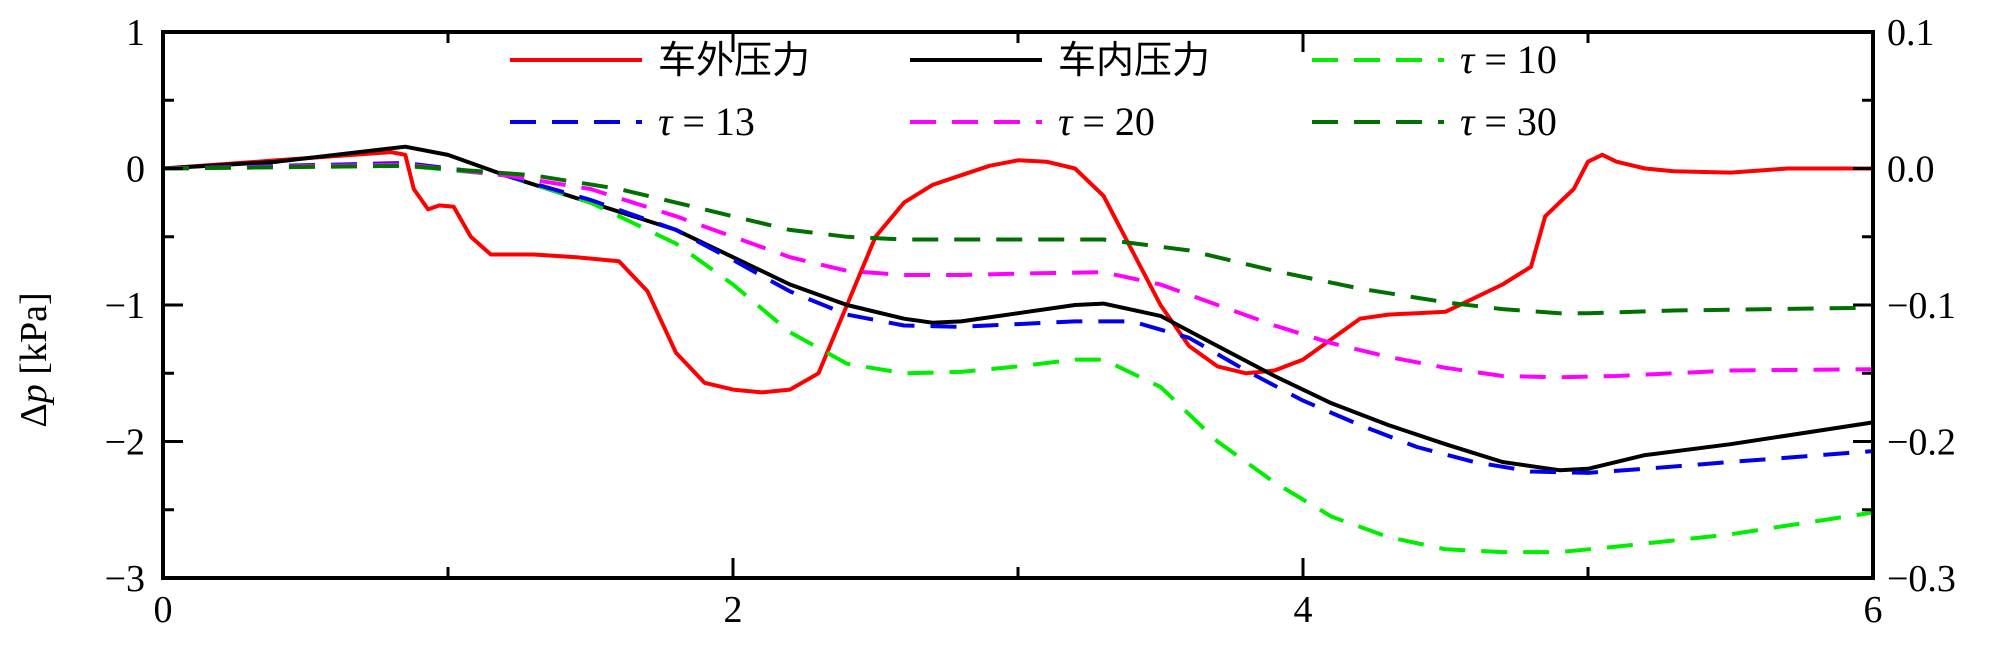 The image size is (2000, 658). Describe the element at coordinates (1921, 443) in the screenshot. I see `y2-tick-label: −0.2` at that location.